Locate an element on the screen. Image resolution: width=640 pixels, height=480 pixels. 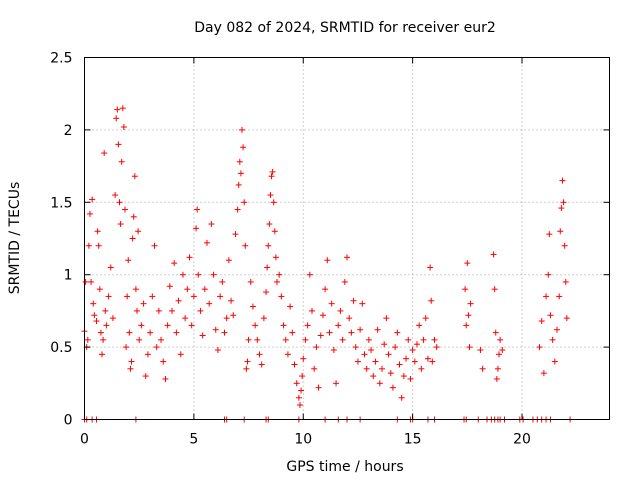
x-tick-label: 0 is located at coordinates (84, 440).